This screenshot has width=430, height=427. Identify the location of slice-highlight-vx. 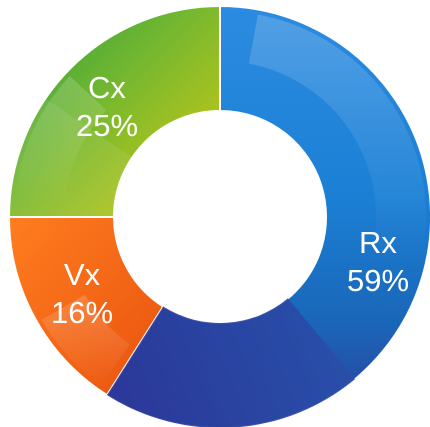
(85, 340).